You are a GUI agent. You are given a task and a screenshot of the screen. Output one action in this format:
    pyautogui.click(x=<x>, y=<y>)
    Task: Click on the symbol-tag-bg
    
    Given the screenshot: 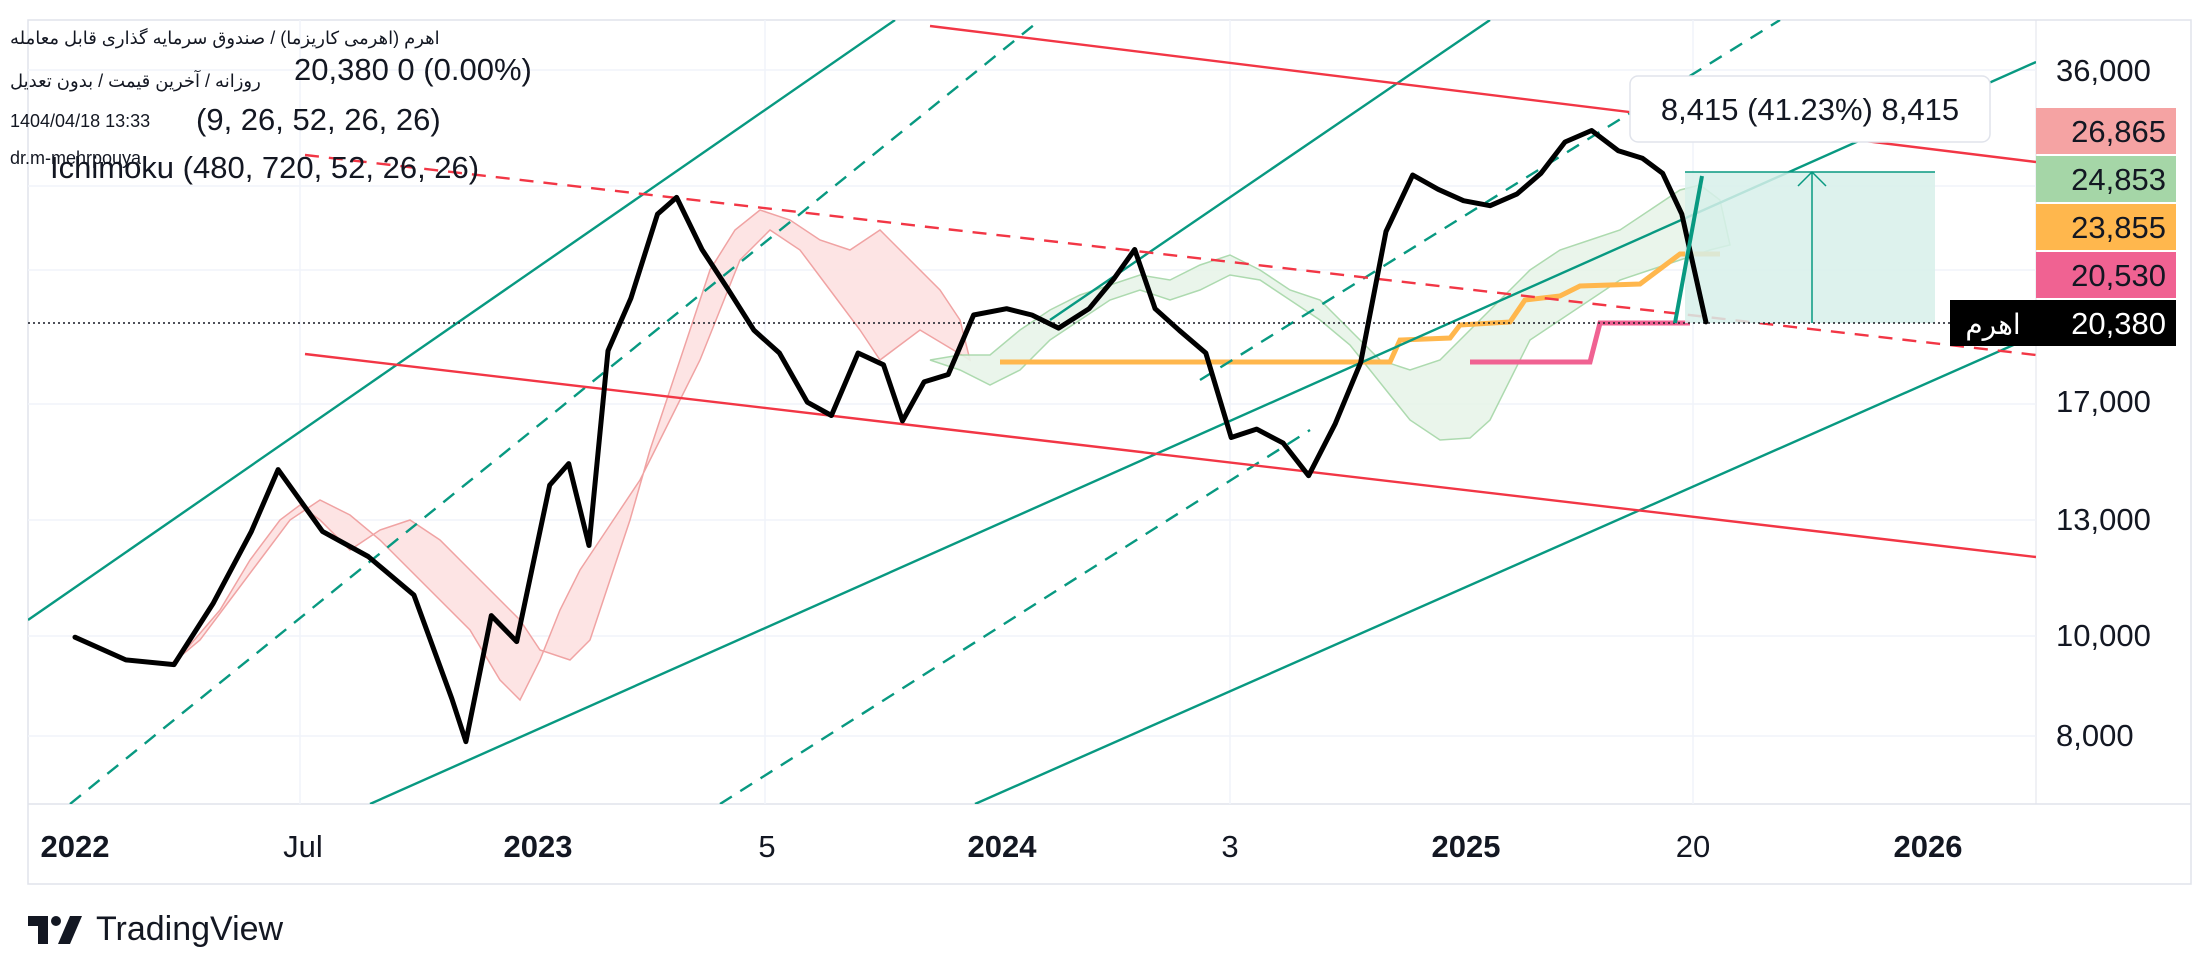 What is the action you would take?
    pyautogui.click(x=1993, y=323)
    